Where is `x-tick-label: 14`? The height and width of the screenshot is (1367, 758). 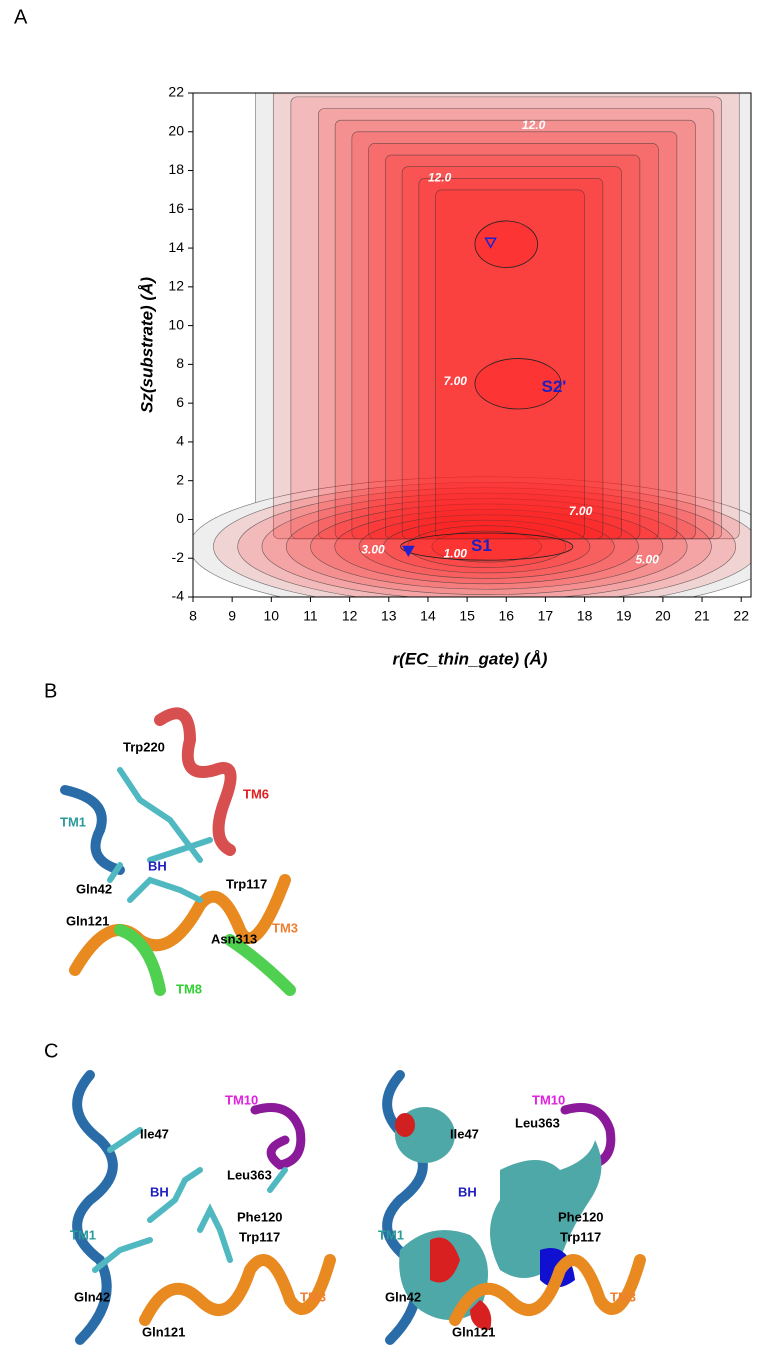
x-tick-label: 14 is located at coordinates (428, 616).